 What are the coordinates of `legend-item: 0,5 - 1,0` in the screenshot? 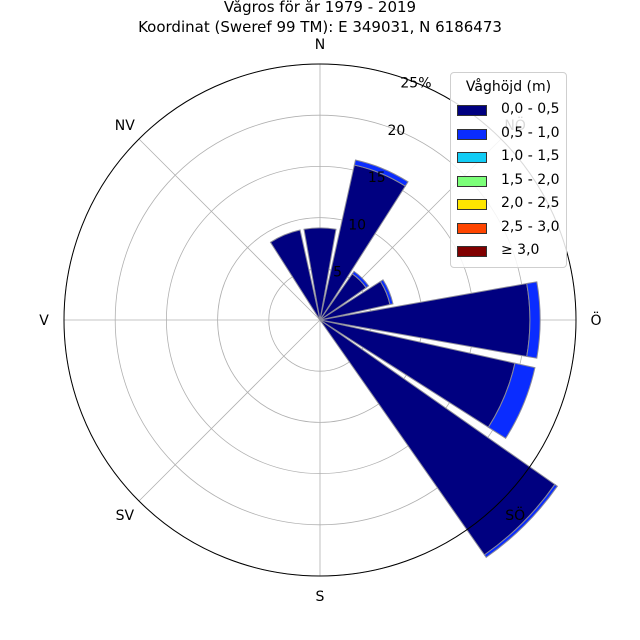 It's located at (508, 137).